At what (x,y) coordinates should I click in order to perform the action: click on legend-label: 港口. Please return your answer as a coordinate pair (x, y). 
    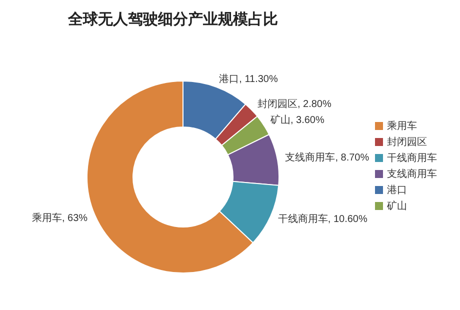
    Looking at the image, I should click on (397, 190).